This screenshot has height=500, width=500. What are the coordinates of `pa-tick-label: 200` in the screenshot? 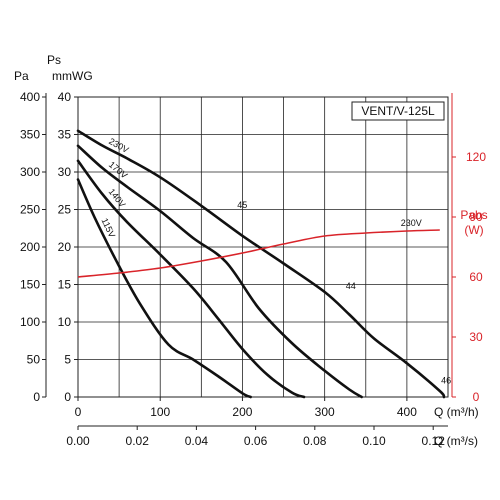 It's located at (30, 247).